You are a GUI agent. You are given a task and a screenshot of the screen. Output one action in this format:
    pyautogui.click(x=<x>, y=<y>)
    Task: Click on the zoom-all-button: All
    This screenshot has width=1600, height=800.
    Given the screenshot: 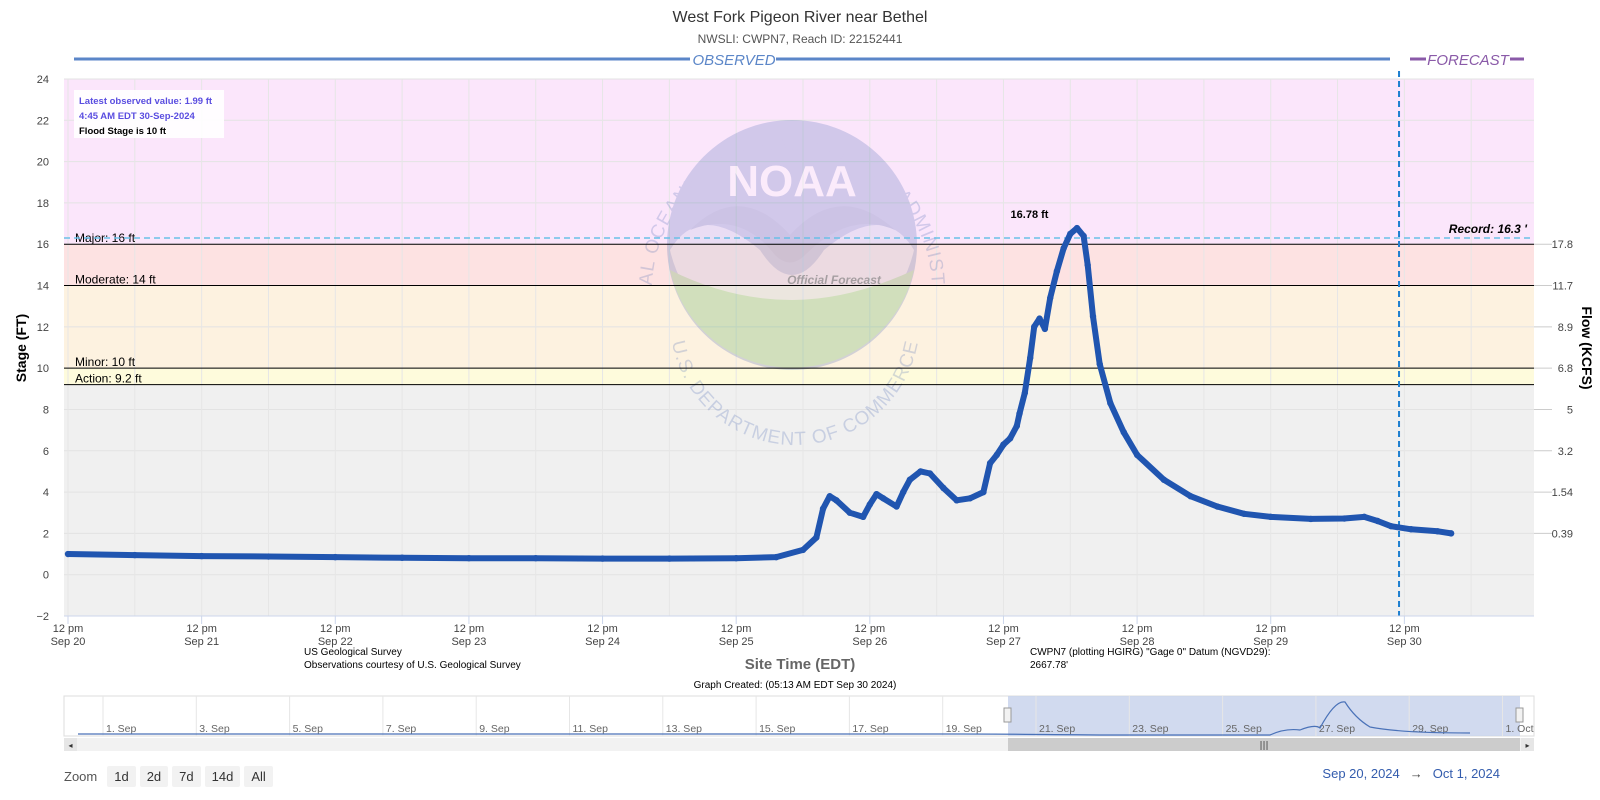 What is the action you would take?
    pyautogui.click(x=258, y=776)
    